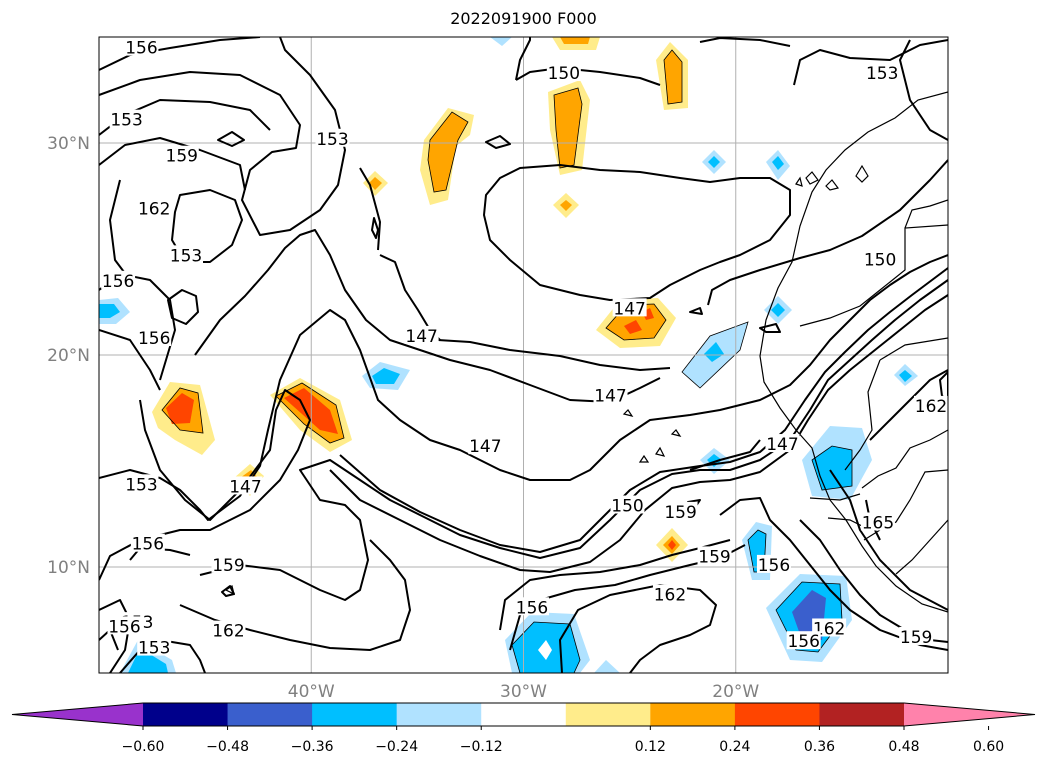  I want to click on colorbar-tick-label: −0.36, so click(312, 747).